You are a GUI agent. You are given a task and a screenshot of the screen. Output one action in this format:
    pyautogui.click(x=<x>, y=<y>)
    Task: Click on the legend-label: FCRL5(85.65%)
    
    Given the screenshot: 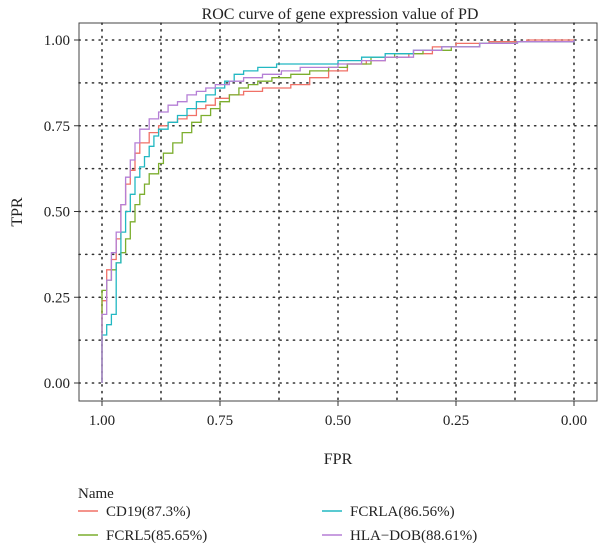 What is the action you would take?
    pyautogui.click(x=156, y=536)
    